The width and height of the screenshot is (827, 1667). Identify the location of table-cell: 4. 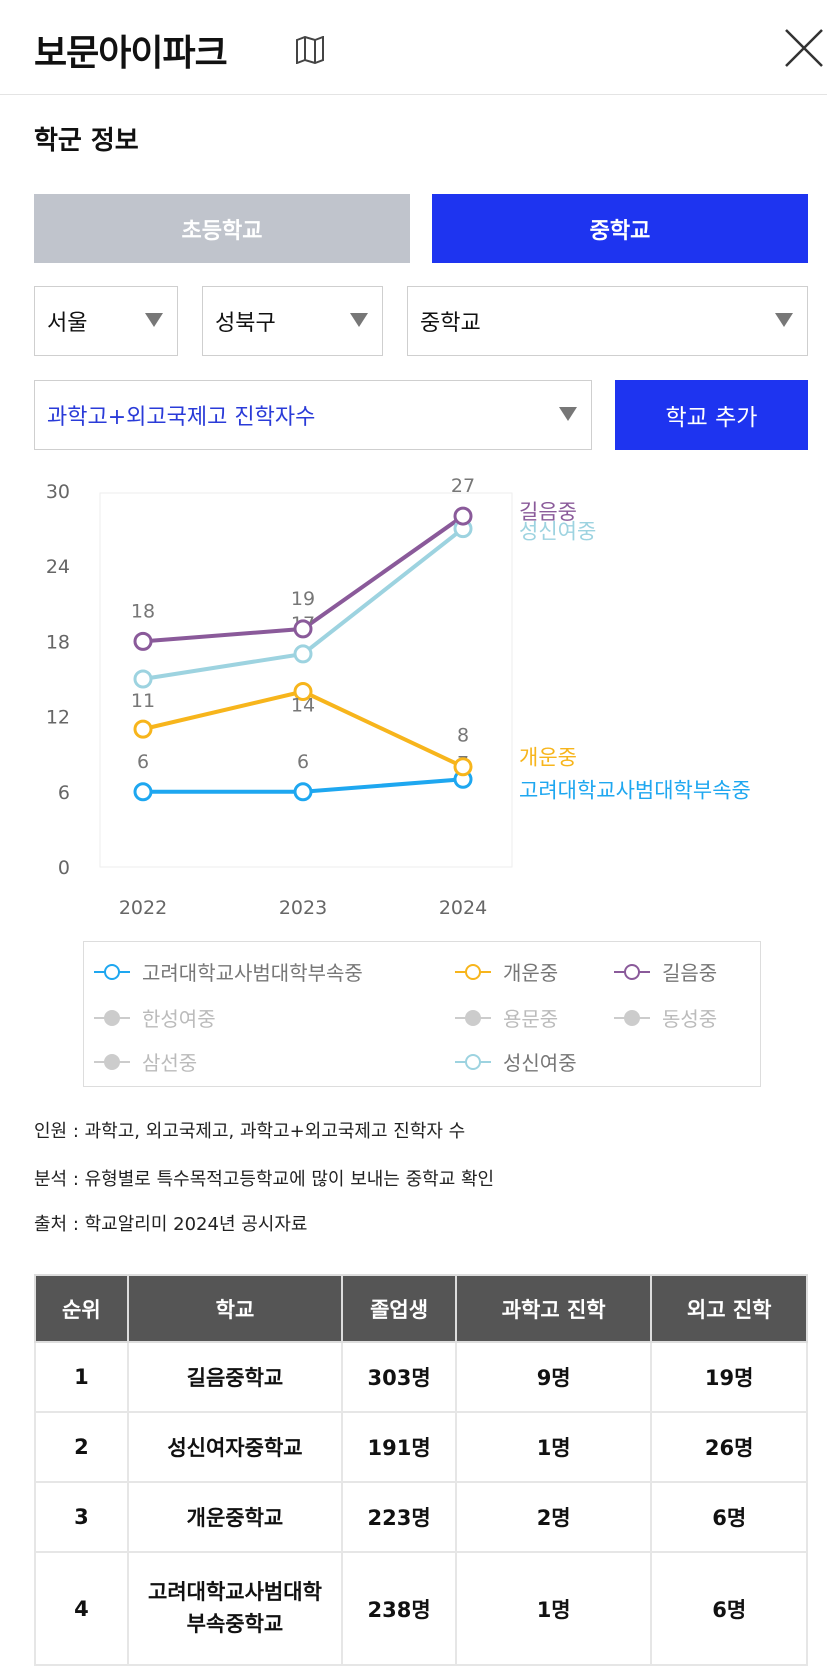
(81, 1608).